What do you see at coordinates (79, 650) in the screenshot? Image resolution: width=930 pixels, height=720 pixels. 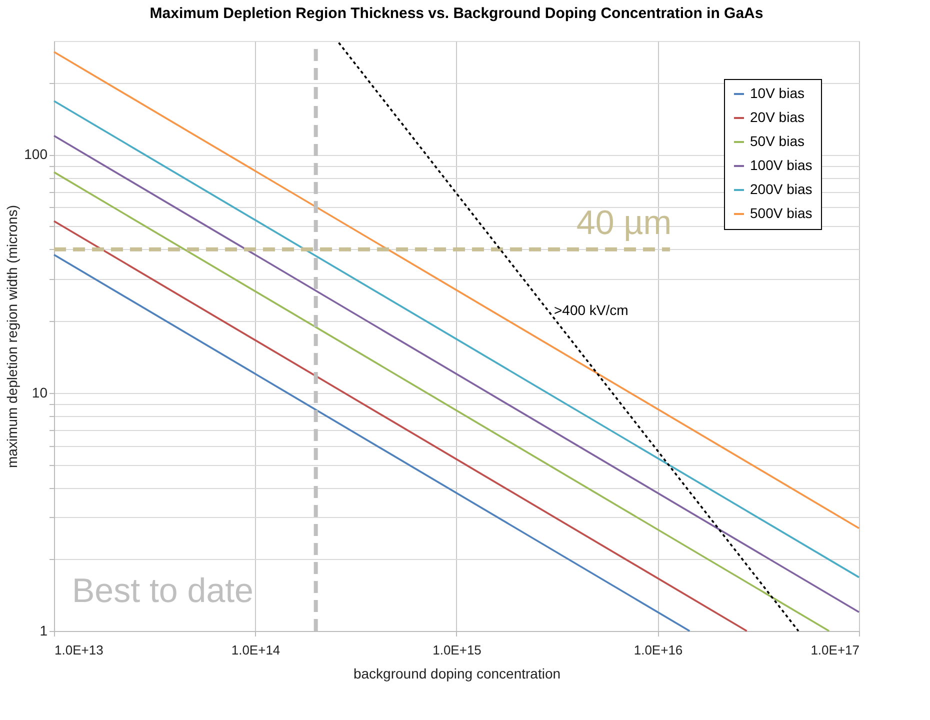 I see `x-tick-label: 1.0E+13` at bounding box center [79, 650].